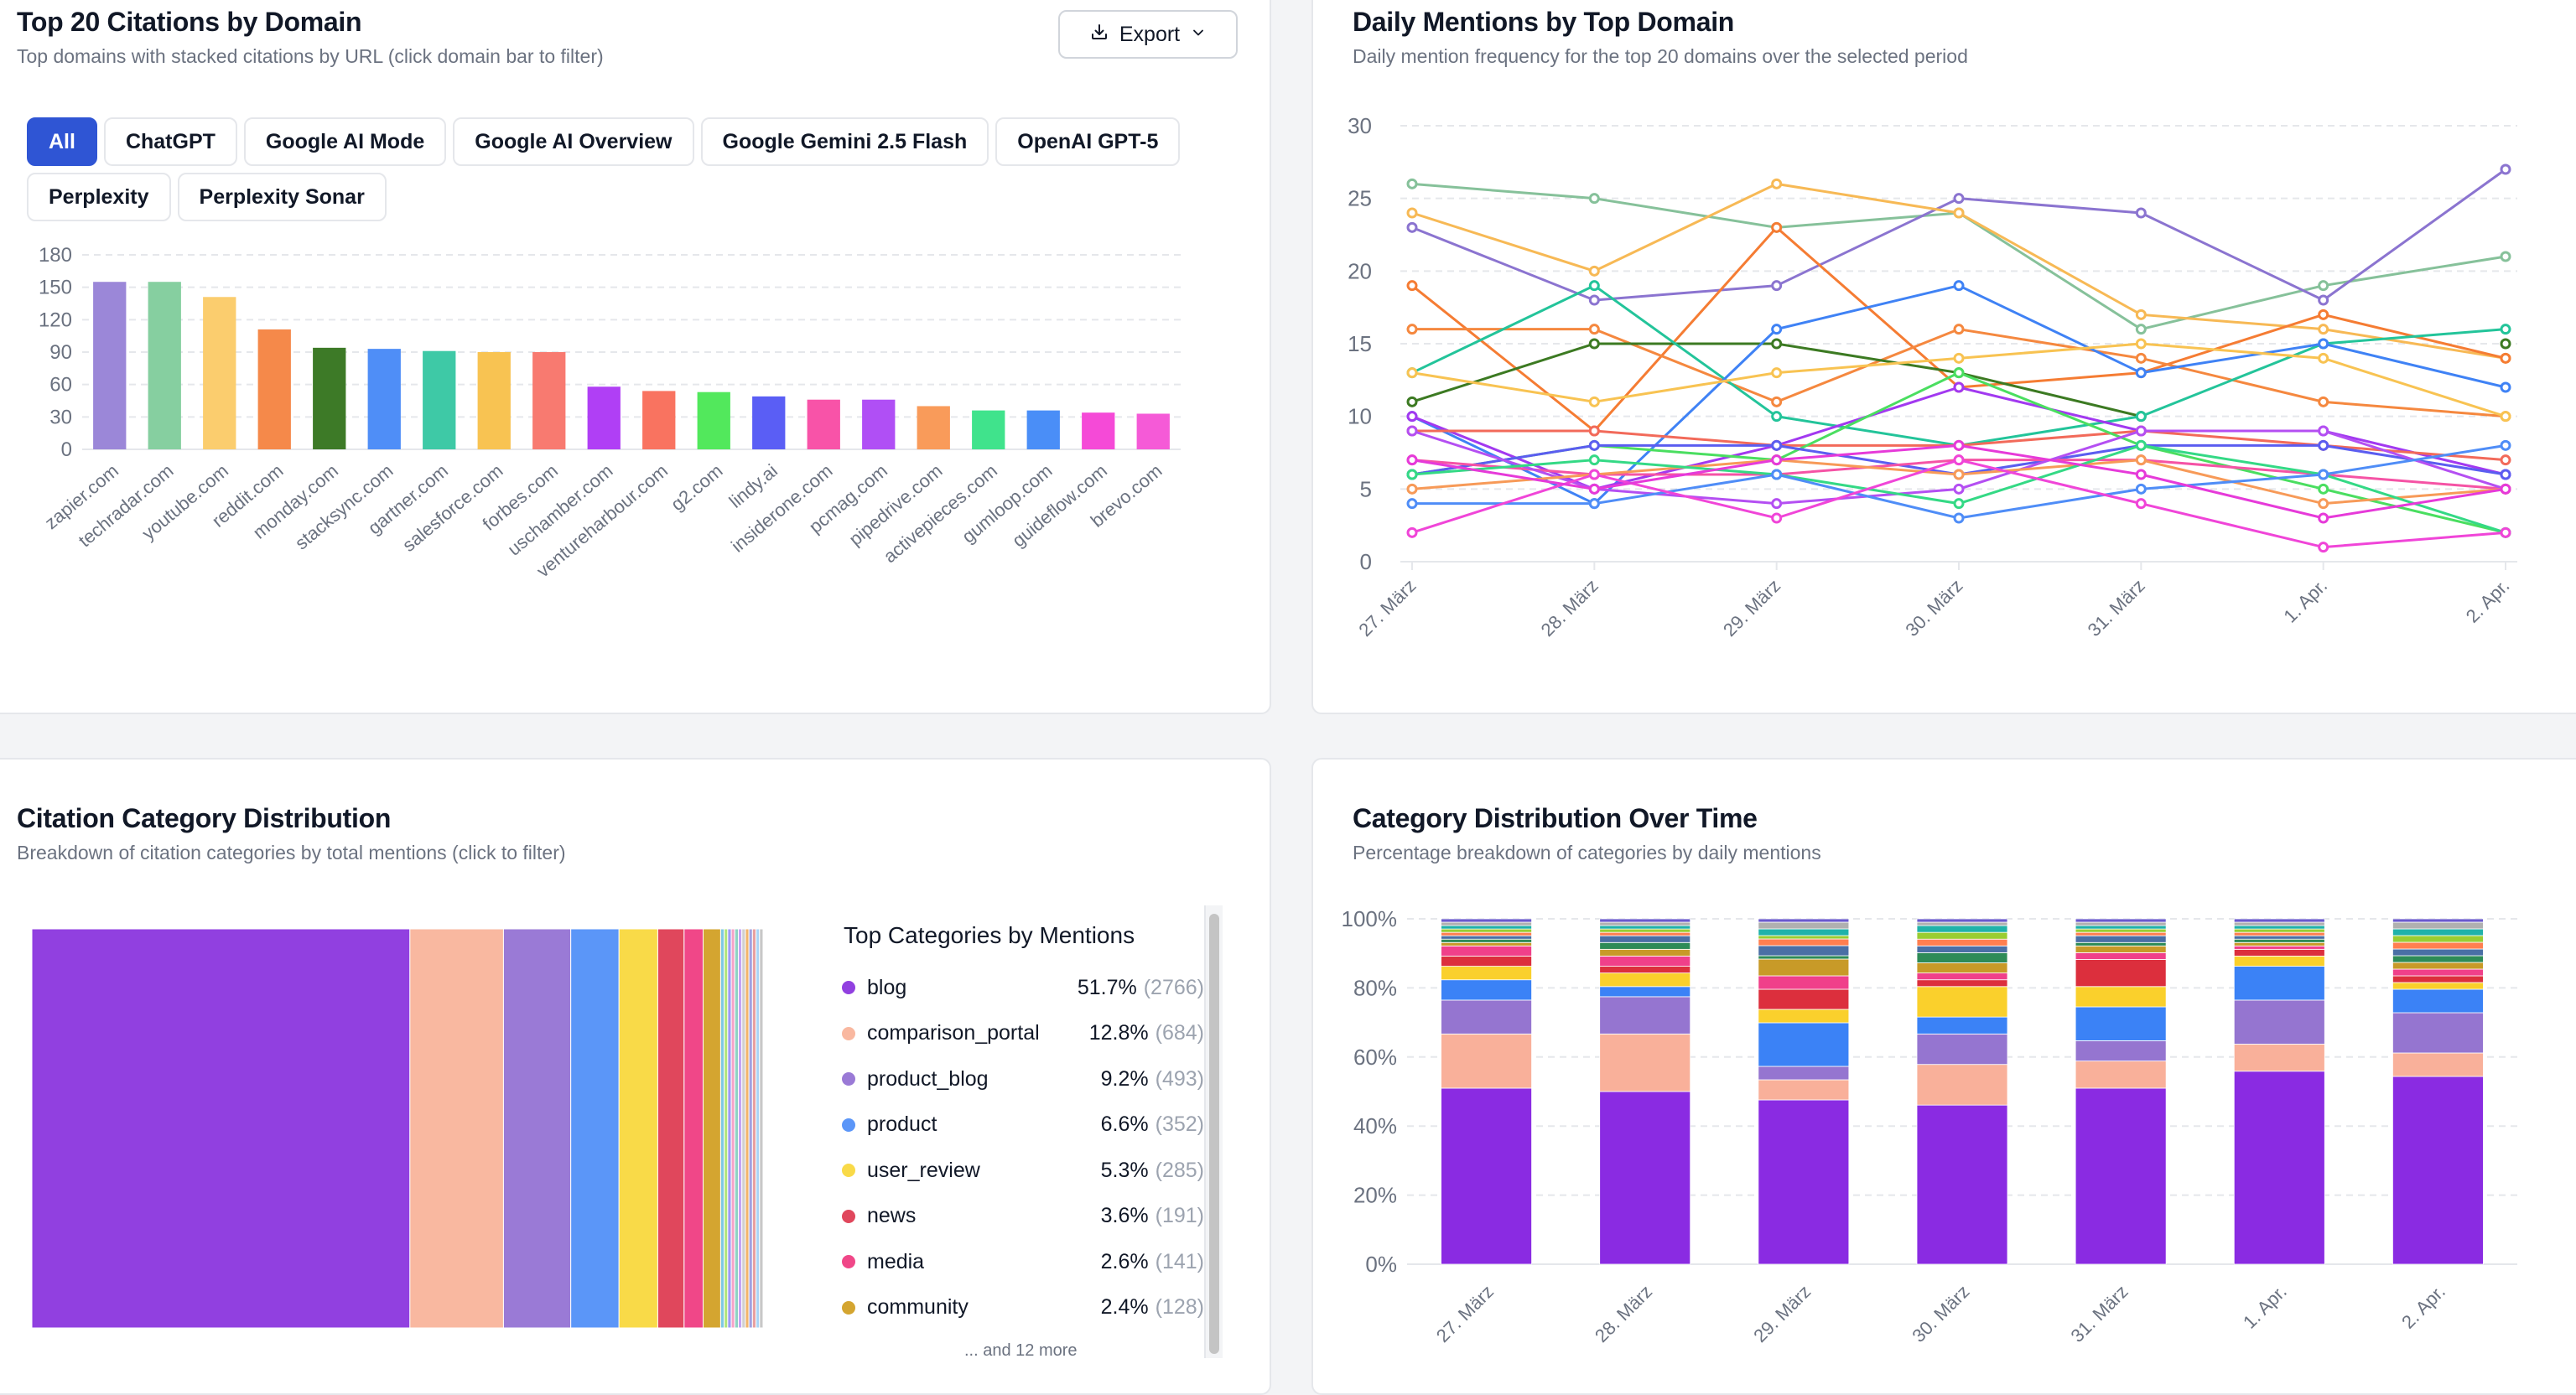 The height and width of the screenshot is (1395, 2576). What do you see at coordinates (844, 141) in the screenshot?
I see `tab-google-gemini-2-5-flash: Google Gemini 2.5 Flash` at bounding box center [844, 141].